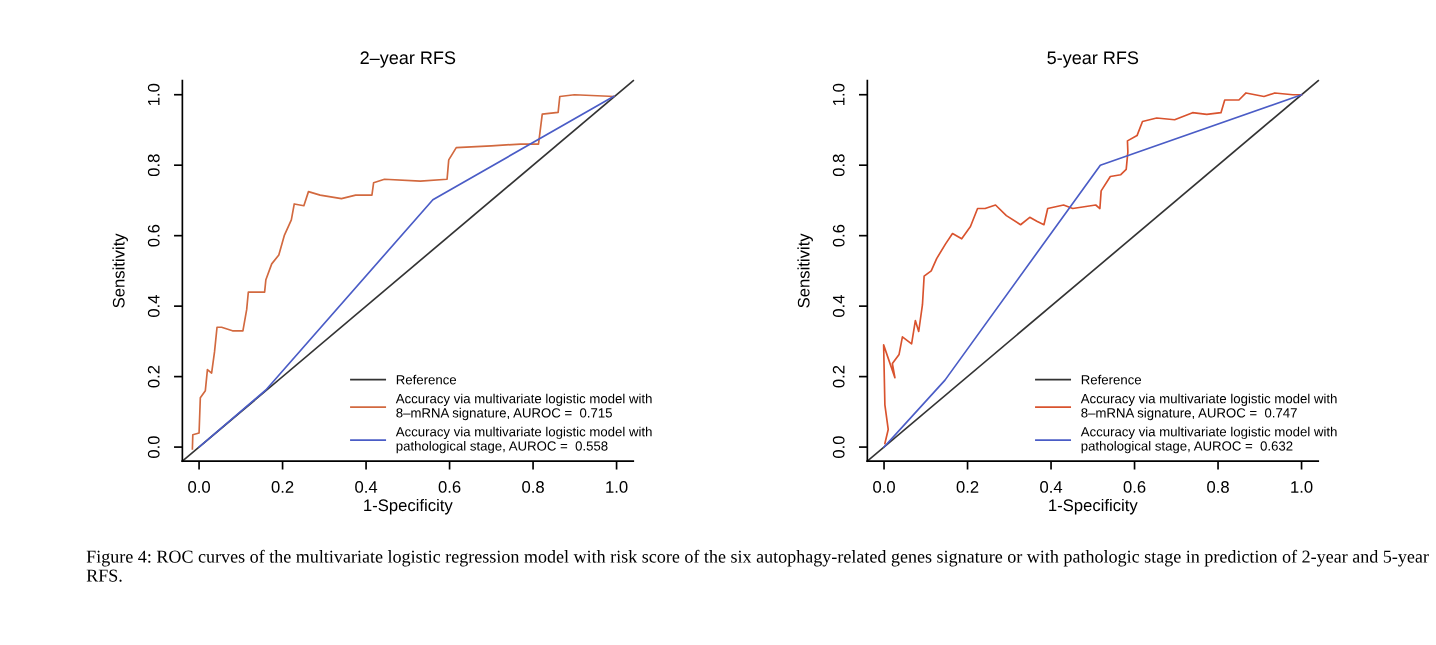  Describe the element at coordinates (523, 440) in the screenshot. I see `legend-label: Accuracy via multivariate logistic model with pathological stage, AUROC = 0.558` at that location.